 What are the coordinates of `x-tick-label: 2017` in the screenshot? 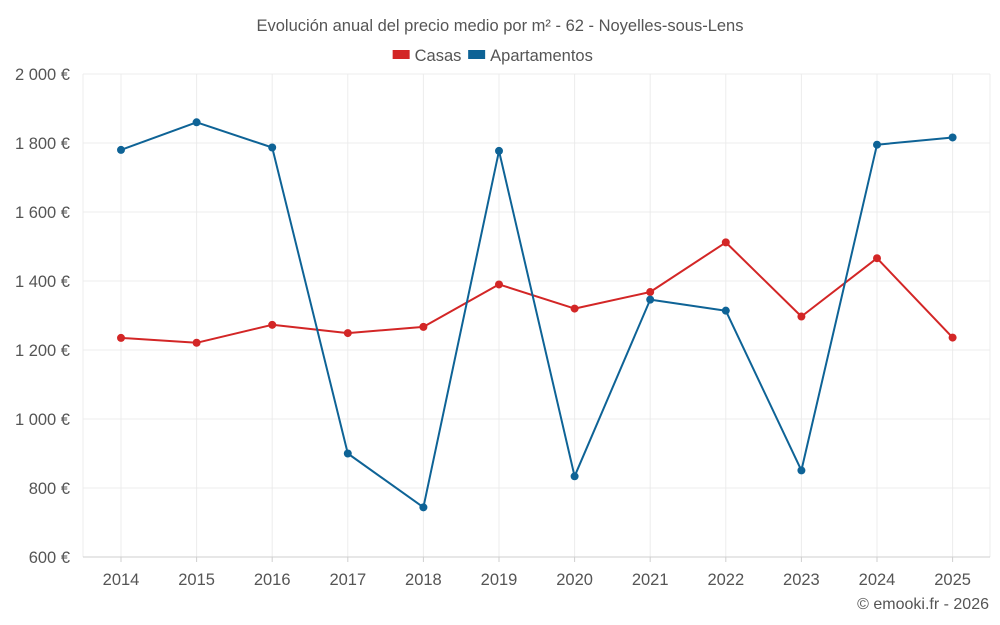 It's located at (347, 580).